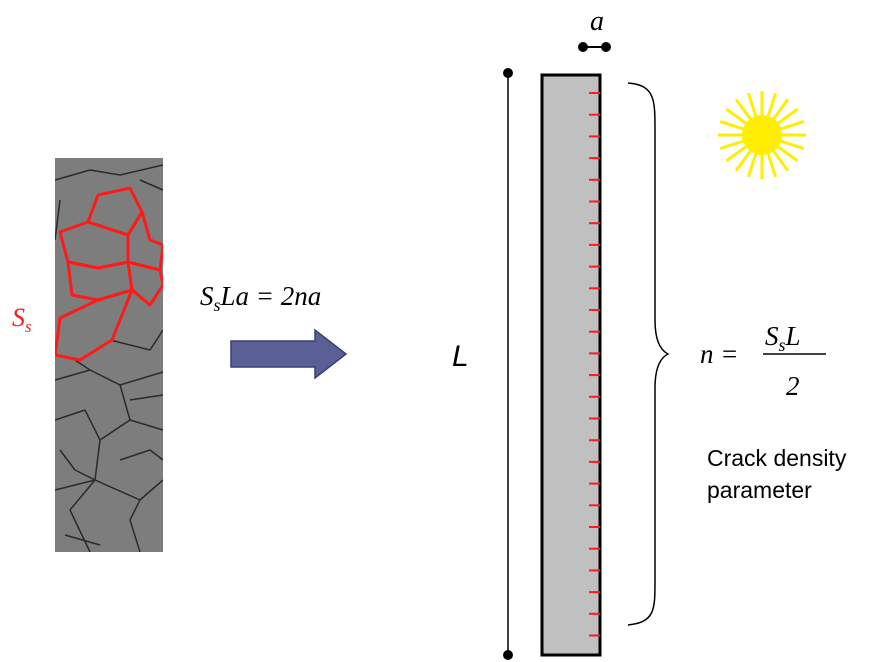 Image resolution: width=892 pixels, height=662 pixels. I want to click on micrograph-label: Ss, so click(22, 319).